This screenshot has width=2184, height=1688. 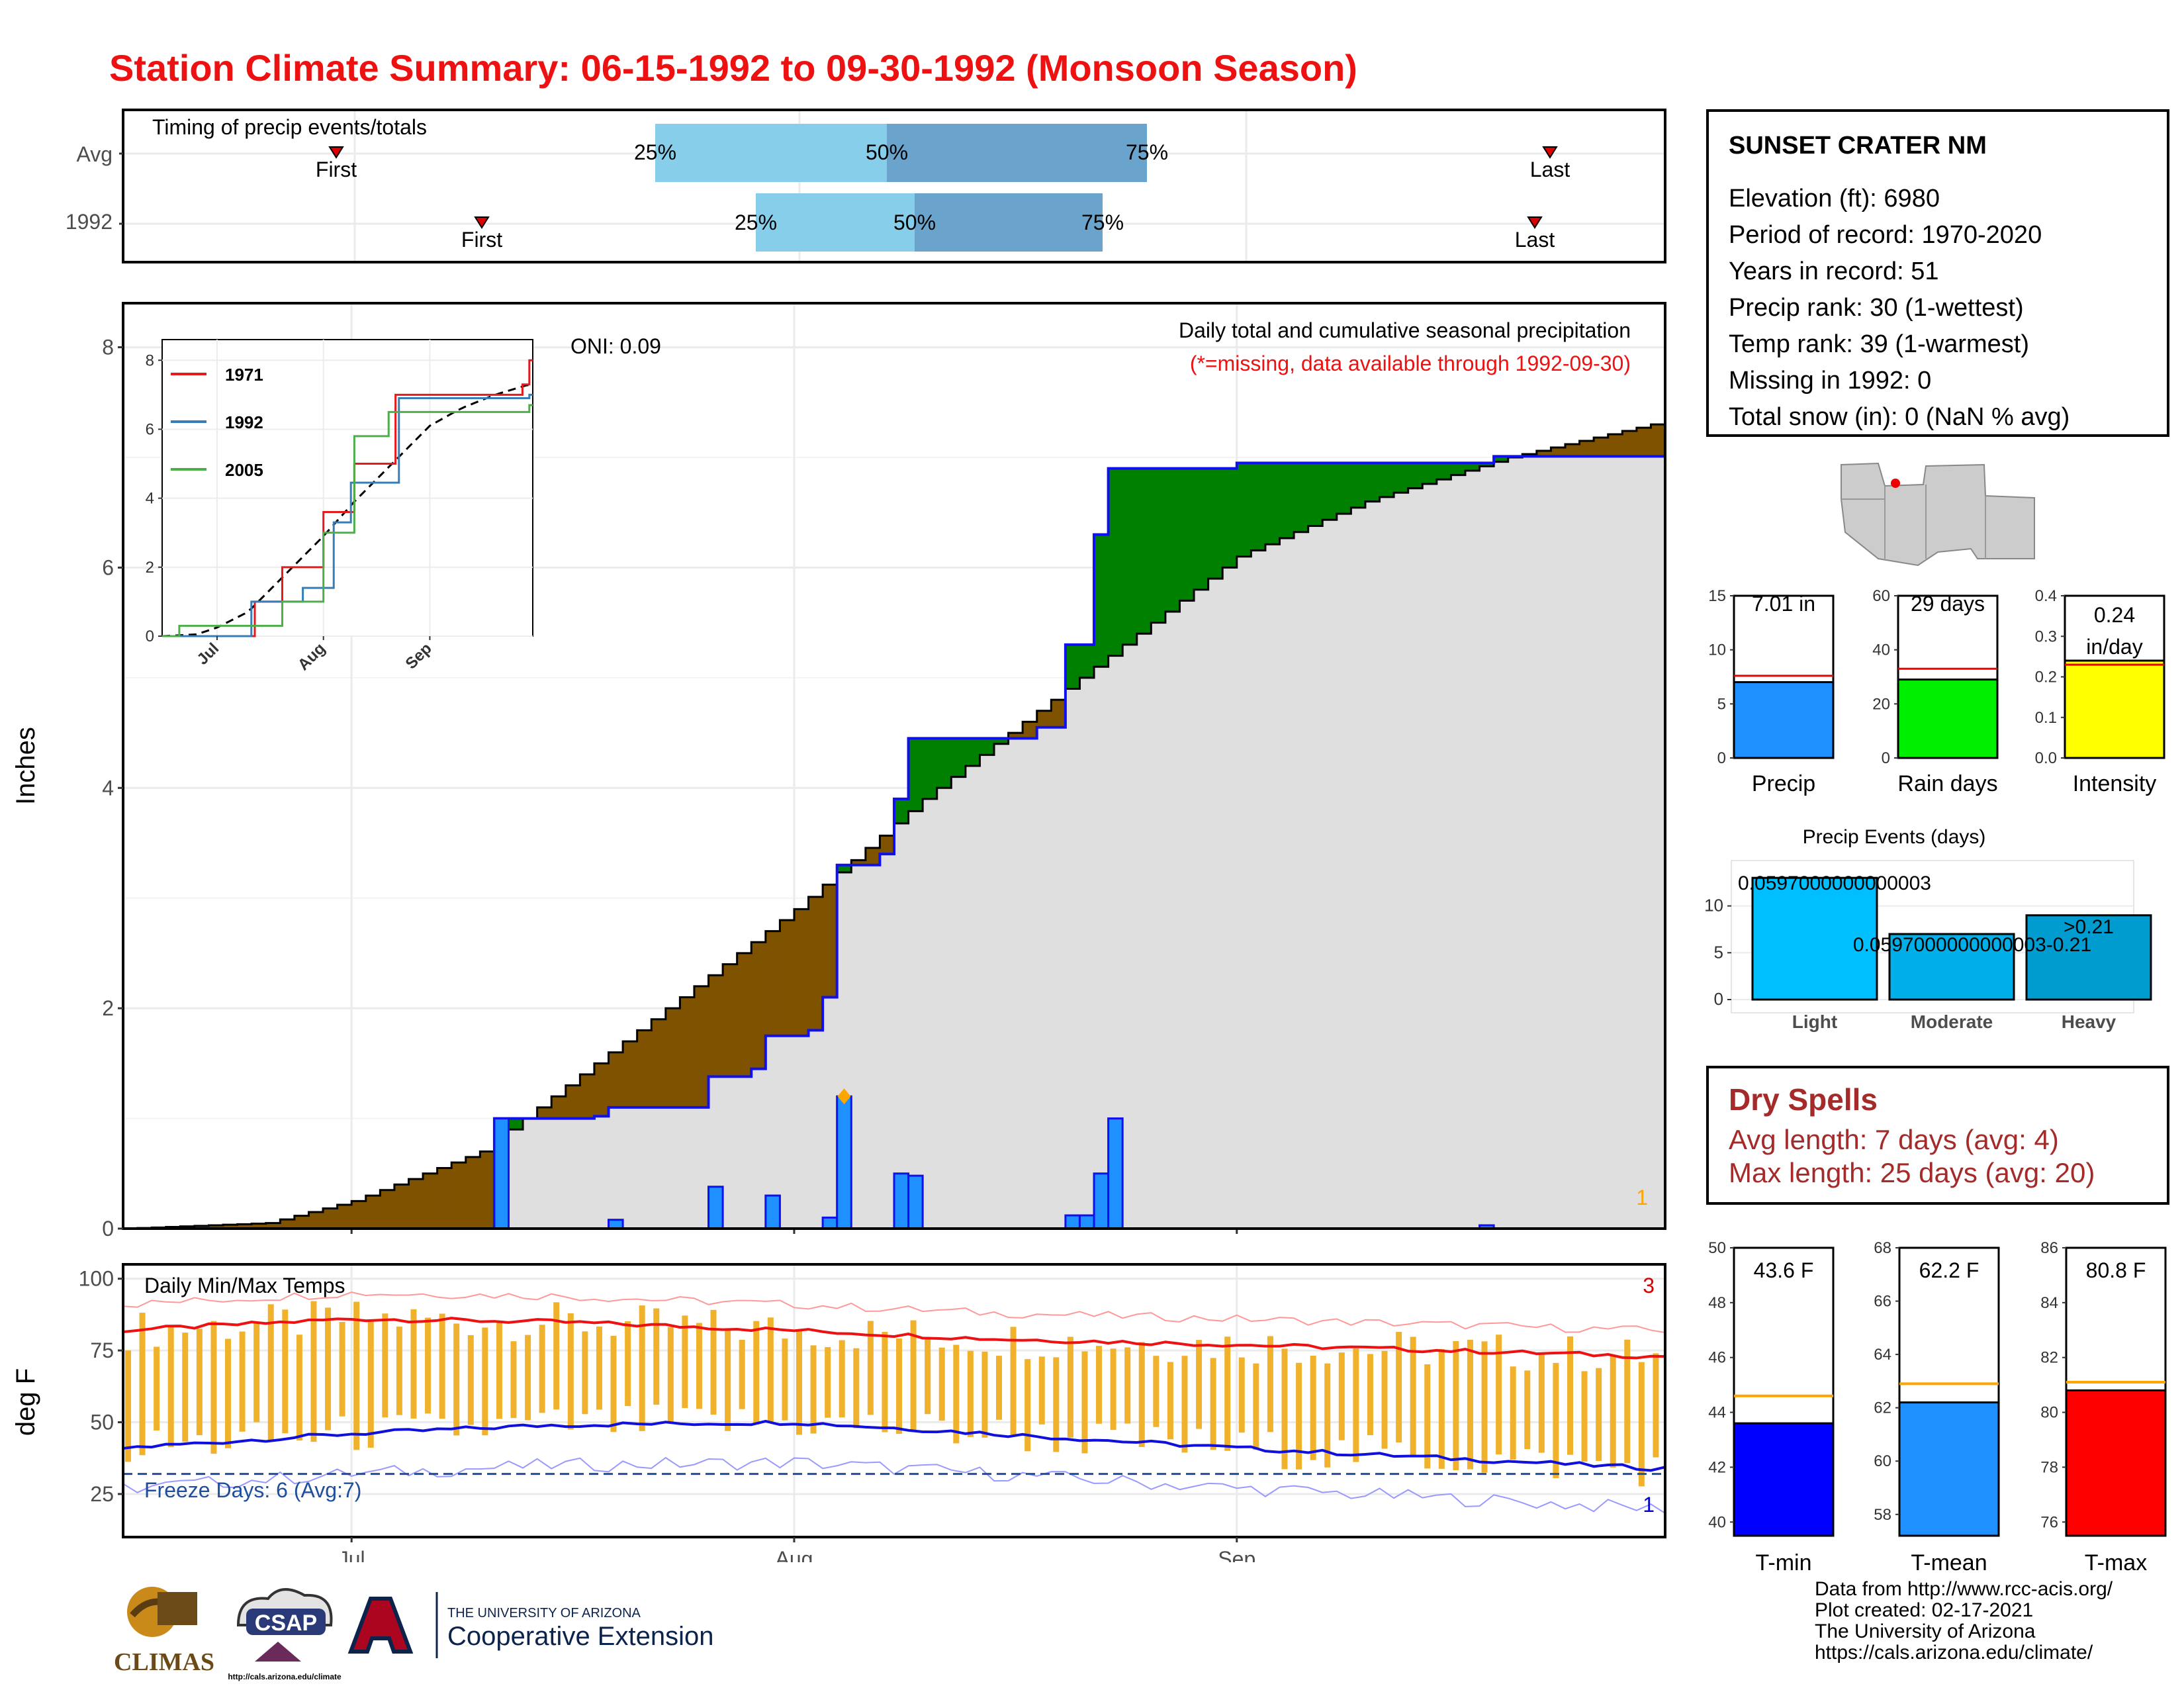 What do you see at coordinates (894, 1312) in the screenshot?
I see `record-high-line` at bounding box center [894, 1312].